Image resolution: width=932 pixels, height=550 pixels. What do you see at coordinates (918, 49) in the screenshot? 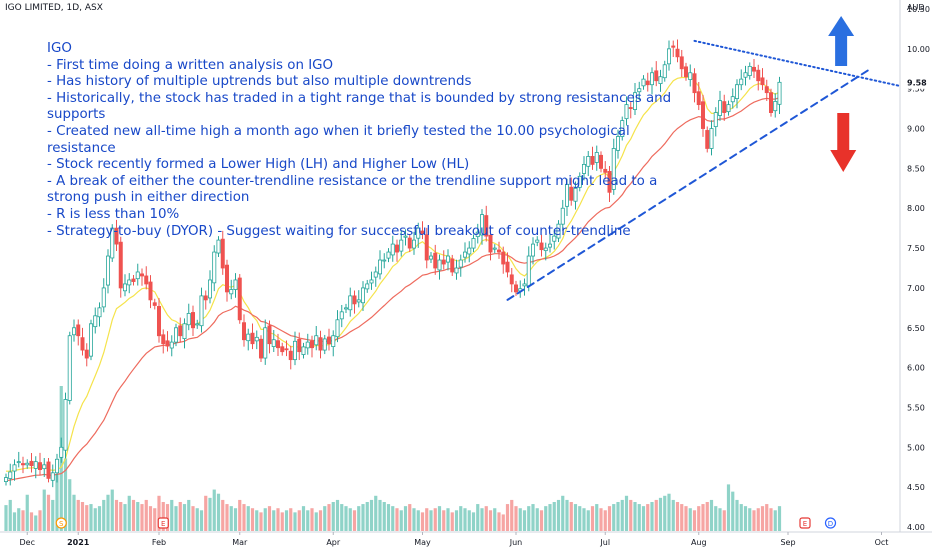
I see `price-tick-label: 10.00` at bounding box center [918, 49].